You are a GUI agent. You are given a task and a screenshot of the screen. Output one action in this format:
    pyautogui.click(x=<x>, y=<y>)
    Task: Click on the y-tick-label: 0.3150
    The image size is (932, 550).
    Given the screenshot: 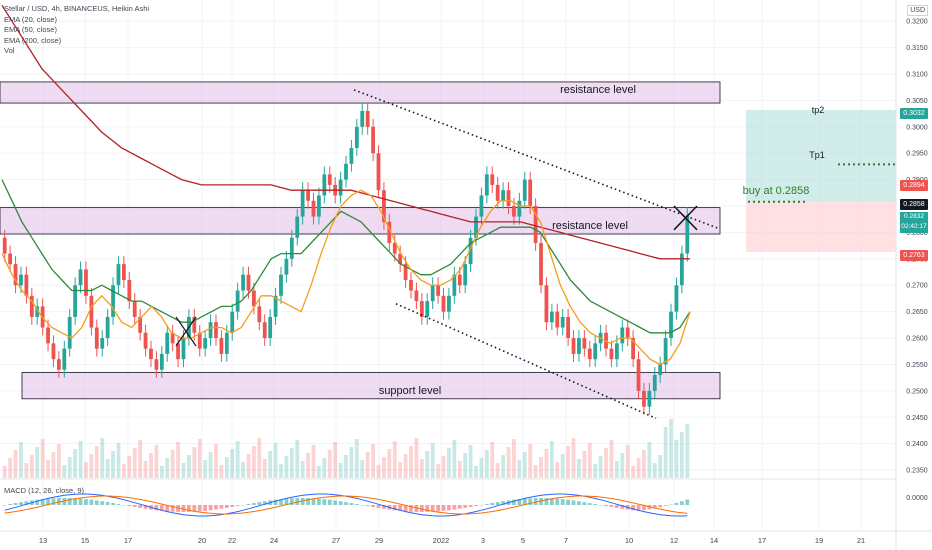 What is the action you would take?
    pyautogui.click(x=917, y=48)
    